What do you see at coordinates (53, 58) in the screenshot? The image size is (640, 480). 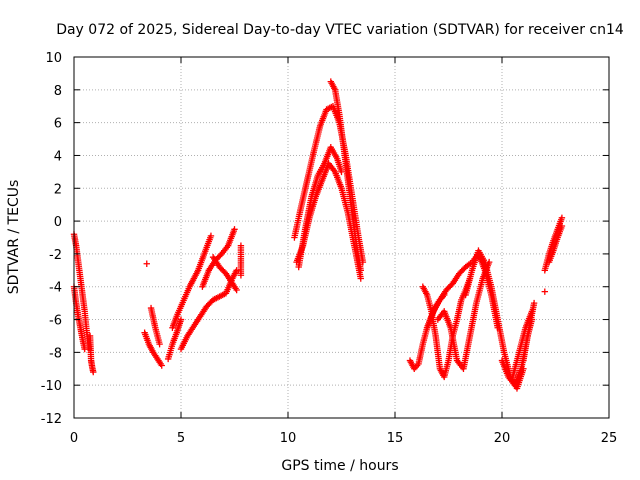 I see `y-tick-label: 10` at bounding box center [53, 58].